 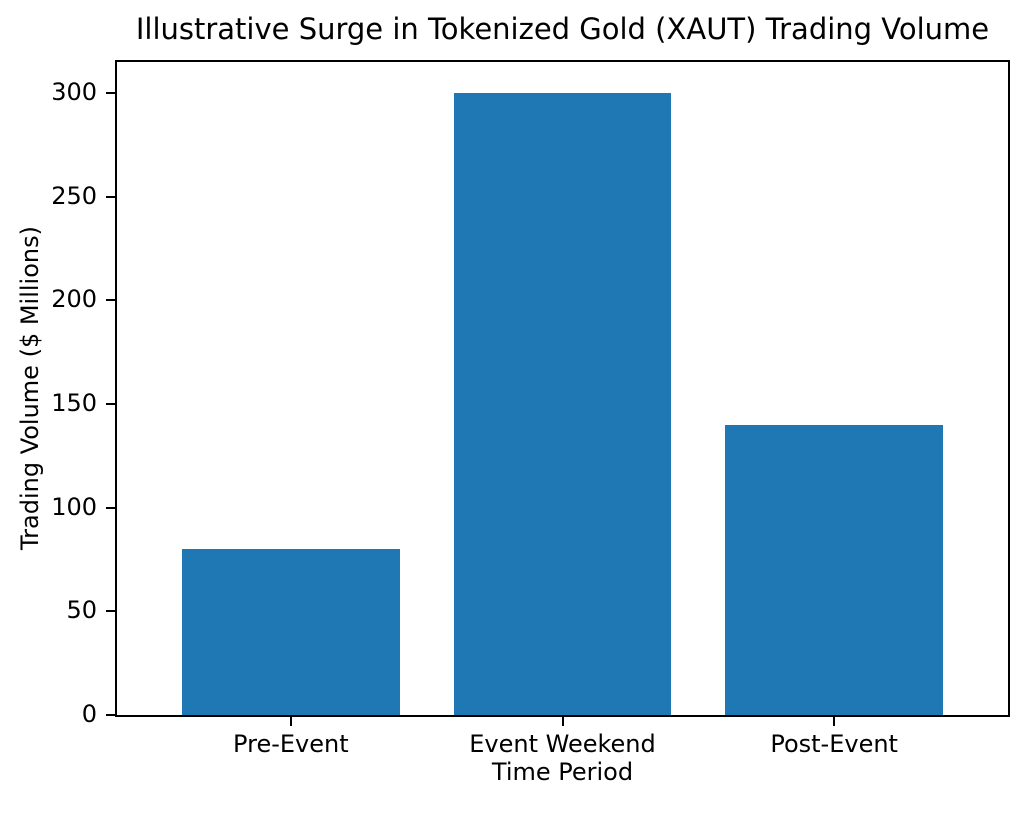 I want to click on y-tick-label: 250, so click(x=74, y=195).